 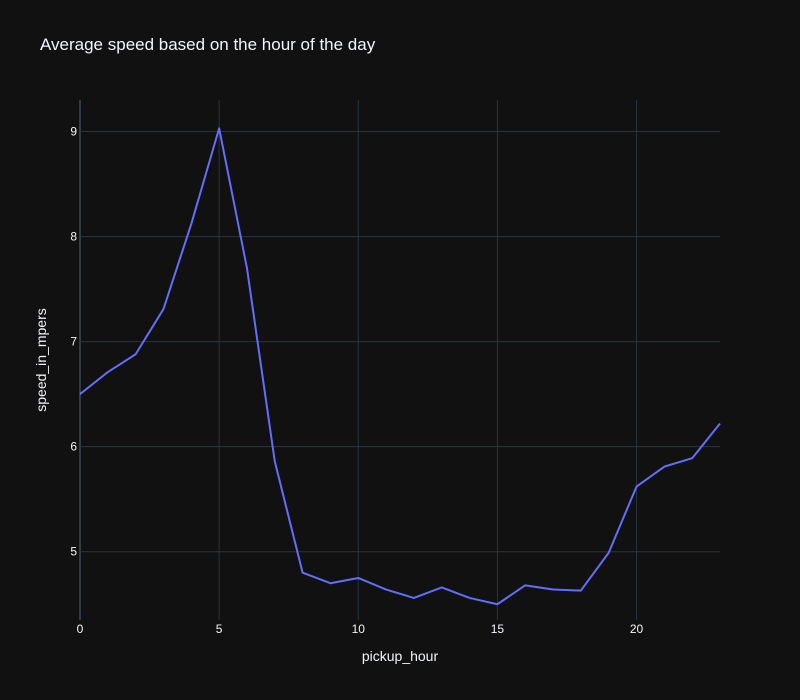 What do you see at coordinates (73, 237) in the screenshot?
I see `y-tick-label: 8` at bounding box center [73, 237].